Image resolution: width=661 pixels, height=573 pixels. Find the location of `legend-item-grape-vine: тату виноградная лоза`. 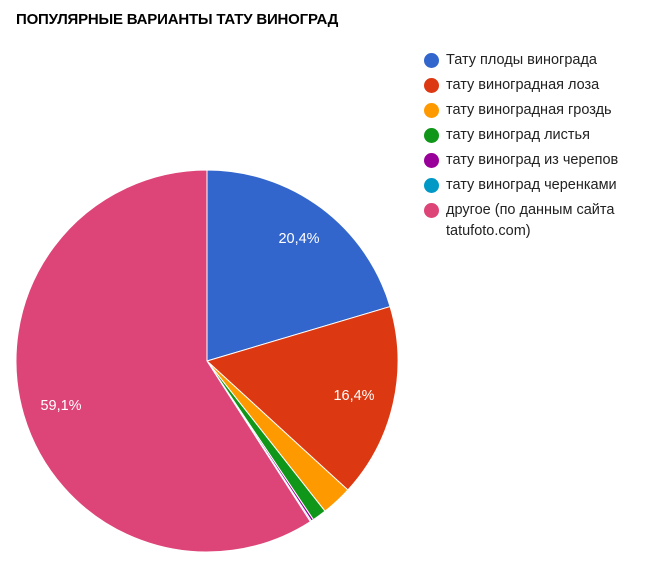

legend-item-grape-vine: тату виноградная лоза is located at coordinates (540, 85).